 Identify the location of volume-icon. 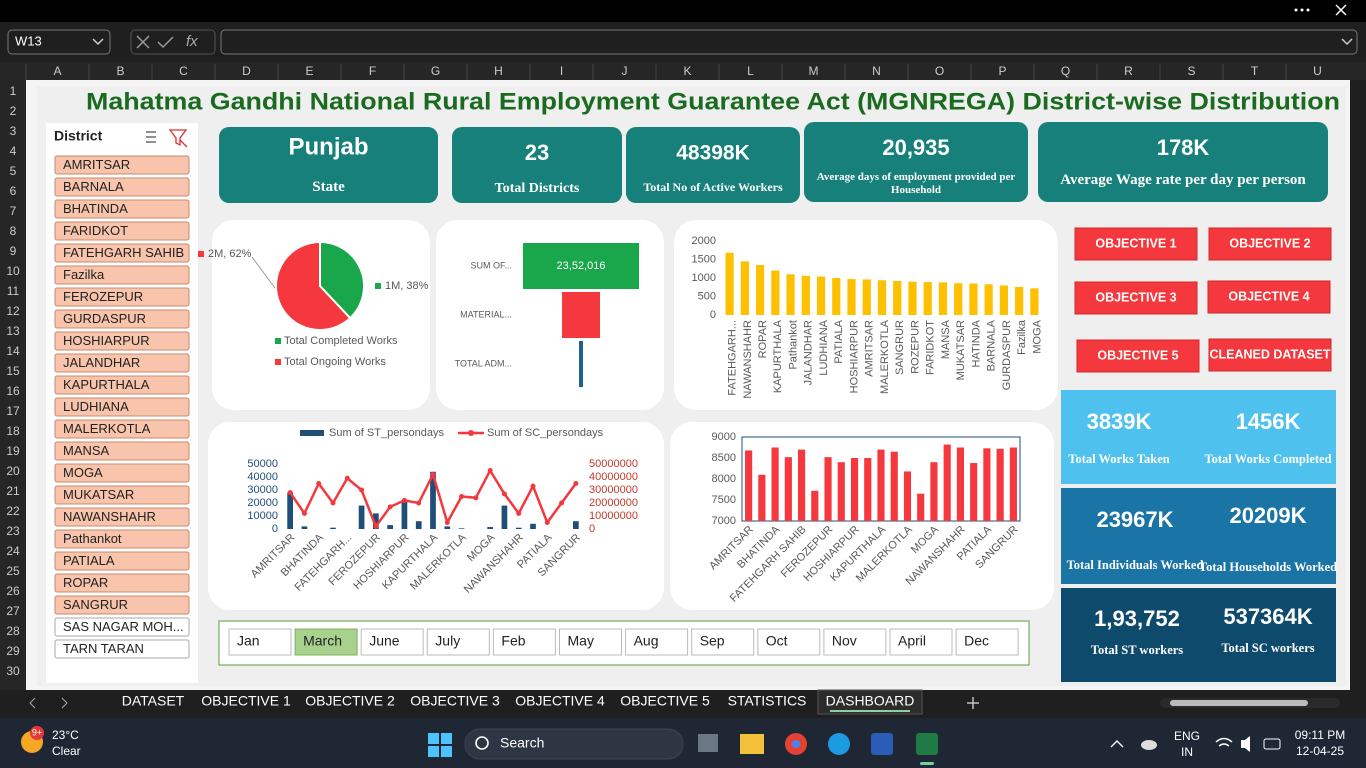
(1245, 744).